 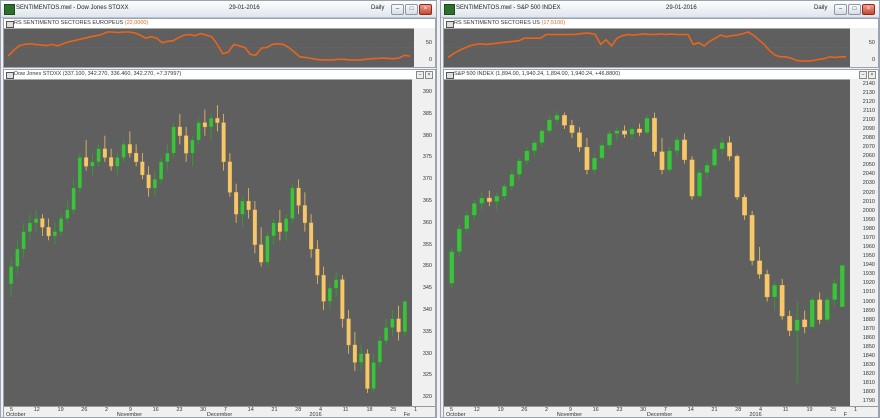 What do you see at coordinates (760, 410) in the screenshot?
I see `xtick-day: 4` at bounding box center [760, 410].